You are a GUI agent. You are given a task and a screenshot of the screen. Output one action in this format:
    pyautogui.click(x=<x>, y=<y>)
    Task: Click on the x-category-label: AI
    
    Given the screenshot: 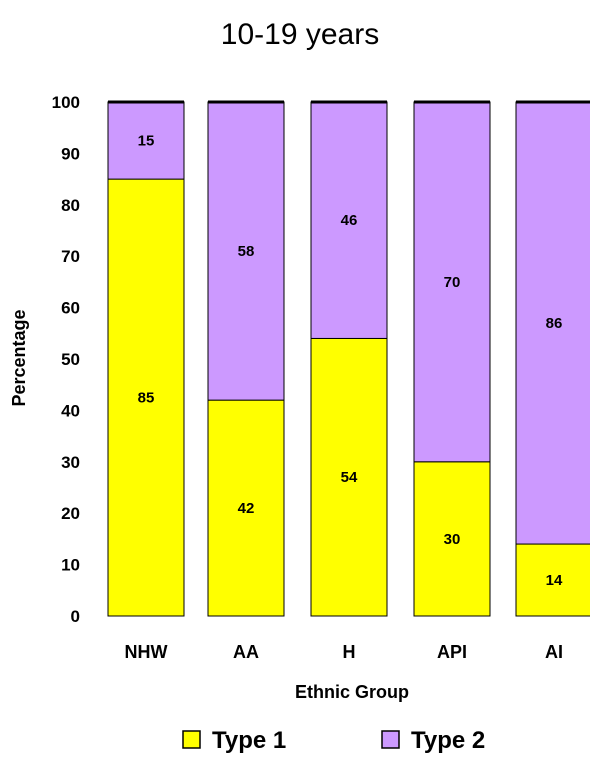 What is the action you would take?
    pyautogui.click(x=554, y=652)
    